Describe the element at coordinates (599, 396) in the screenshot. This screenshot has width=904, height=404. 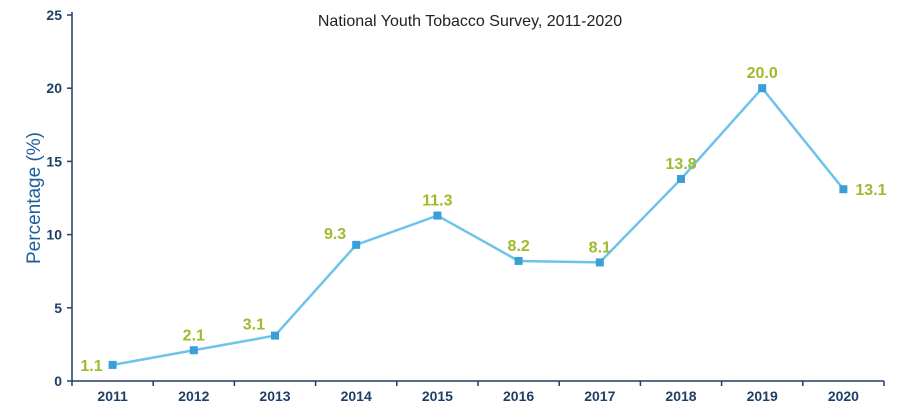
I see `x-tick-label: 2017` at that location.